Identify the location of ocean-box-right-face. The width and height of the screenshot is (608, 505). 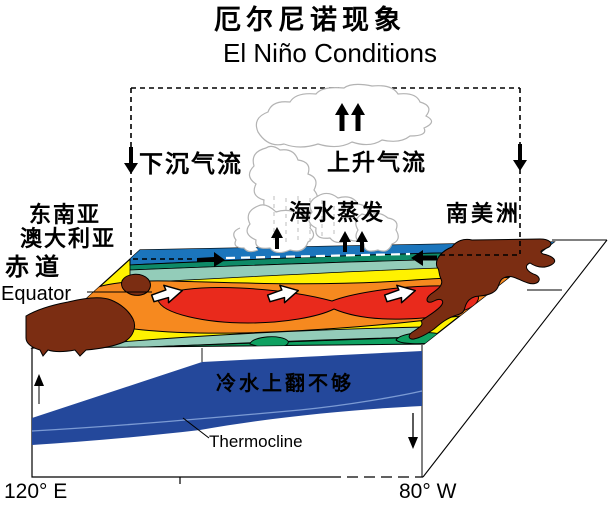
(514, 358).